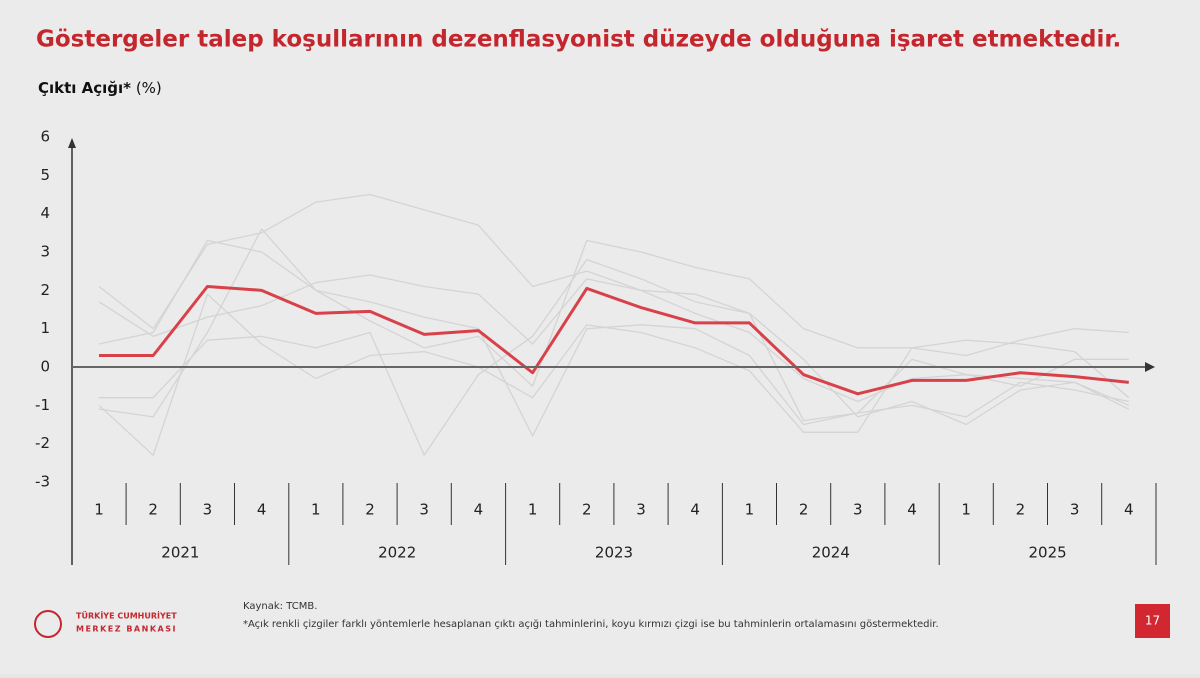 The image size is (1200, 678). Describe the element at coordinates (149, 88) in the screenshot. I see `y-unit: (%)` at that location.